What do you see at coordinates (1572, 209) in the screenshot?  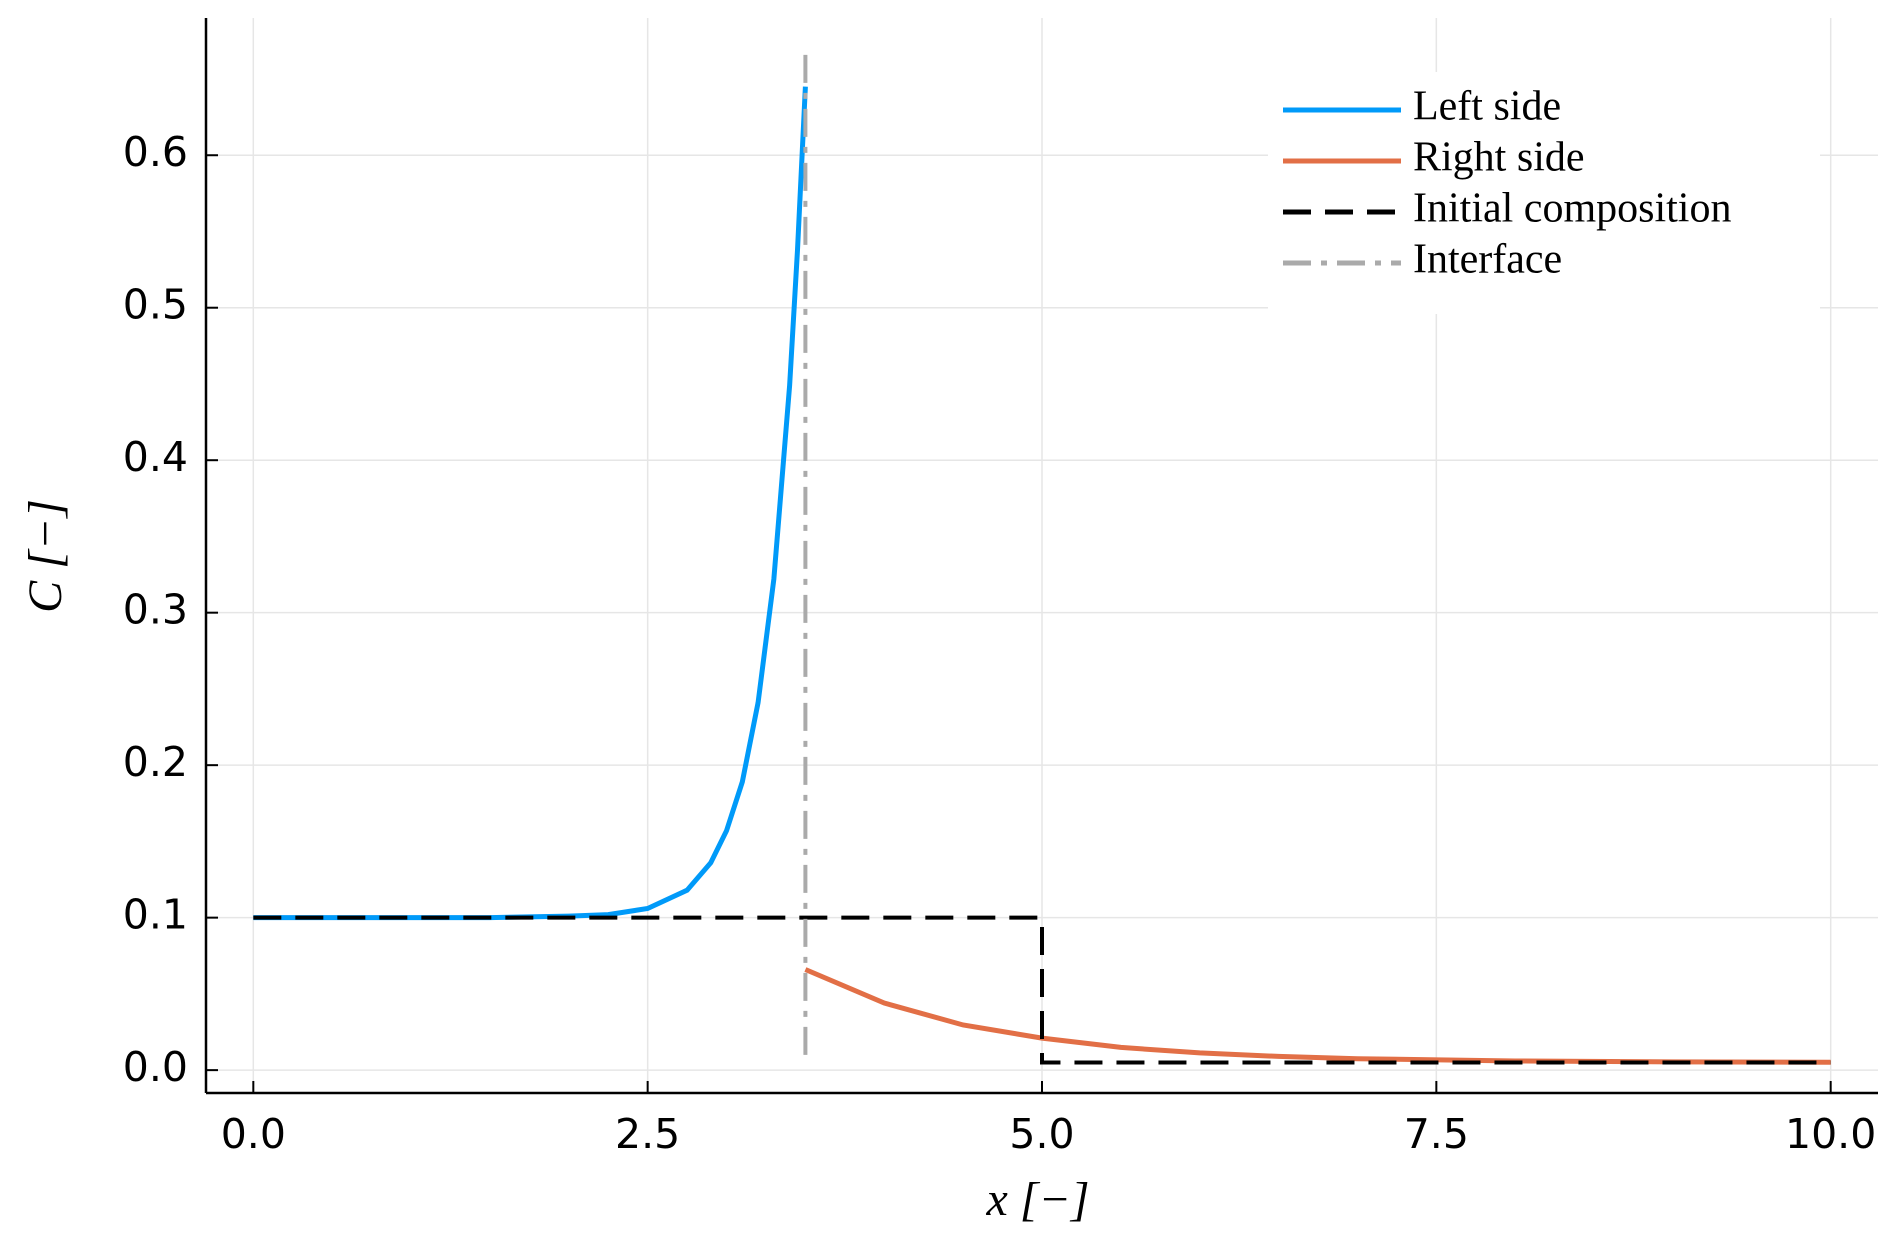 I see `legend-label: Initial composition` at bounding box center [1572, 209].